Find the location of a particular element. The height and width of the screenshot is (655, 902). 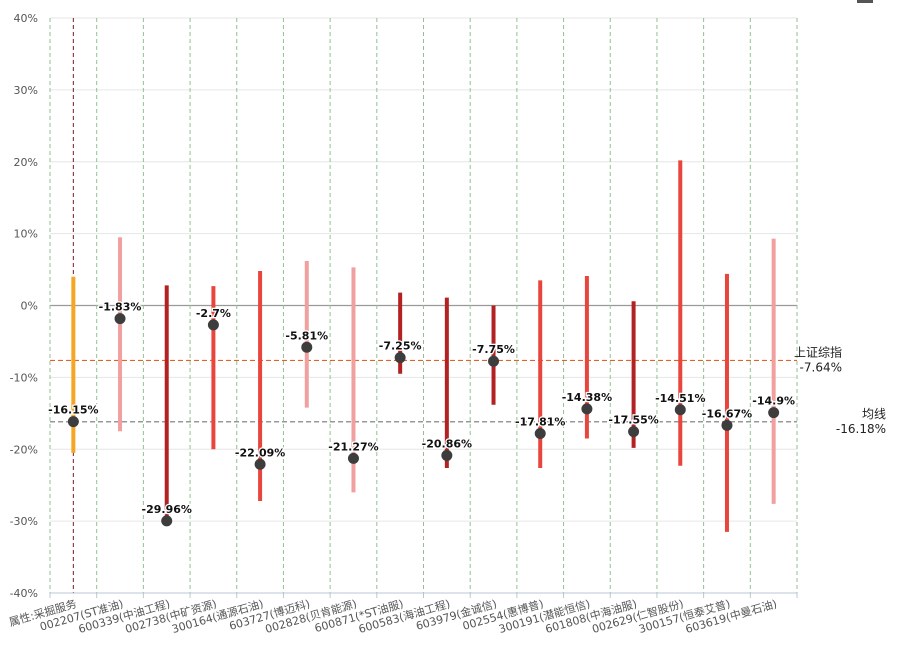

y-tick-label: 0% is located at coordinates (29, 306).